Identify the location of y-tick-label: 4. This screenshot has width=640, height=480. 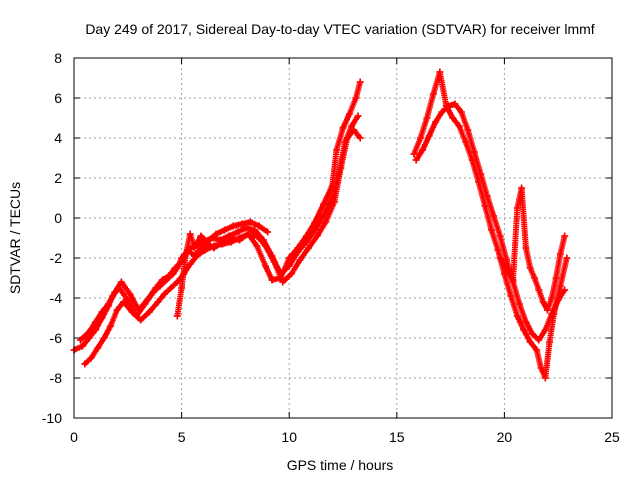
(58, 138).